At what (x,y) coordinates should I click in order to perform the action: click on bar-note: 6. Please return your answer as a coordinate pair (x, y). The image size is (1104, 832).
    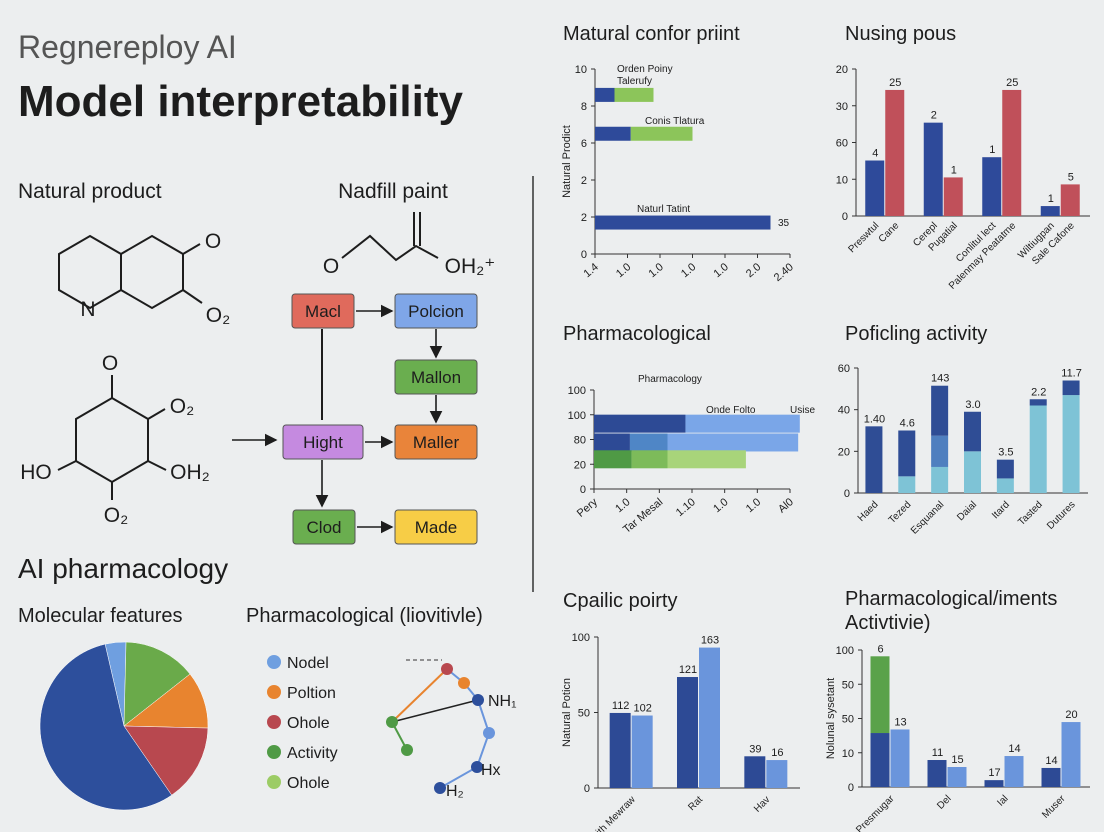
    Looking at the image, I should click on (880, 649).